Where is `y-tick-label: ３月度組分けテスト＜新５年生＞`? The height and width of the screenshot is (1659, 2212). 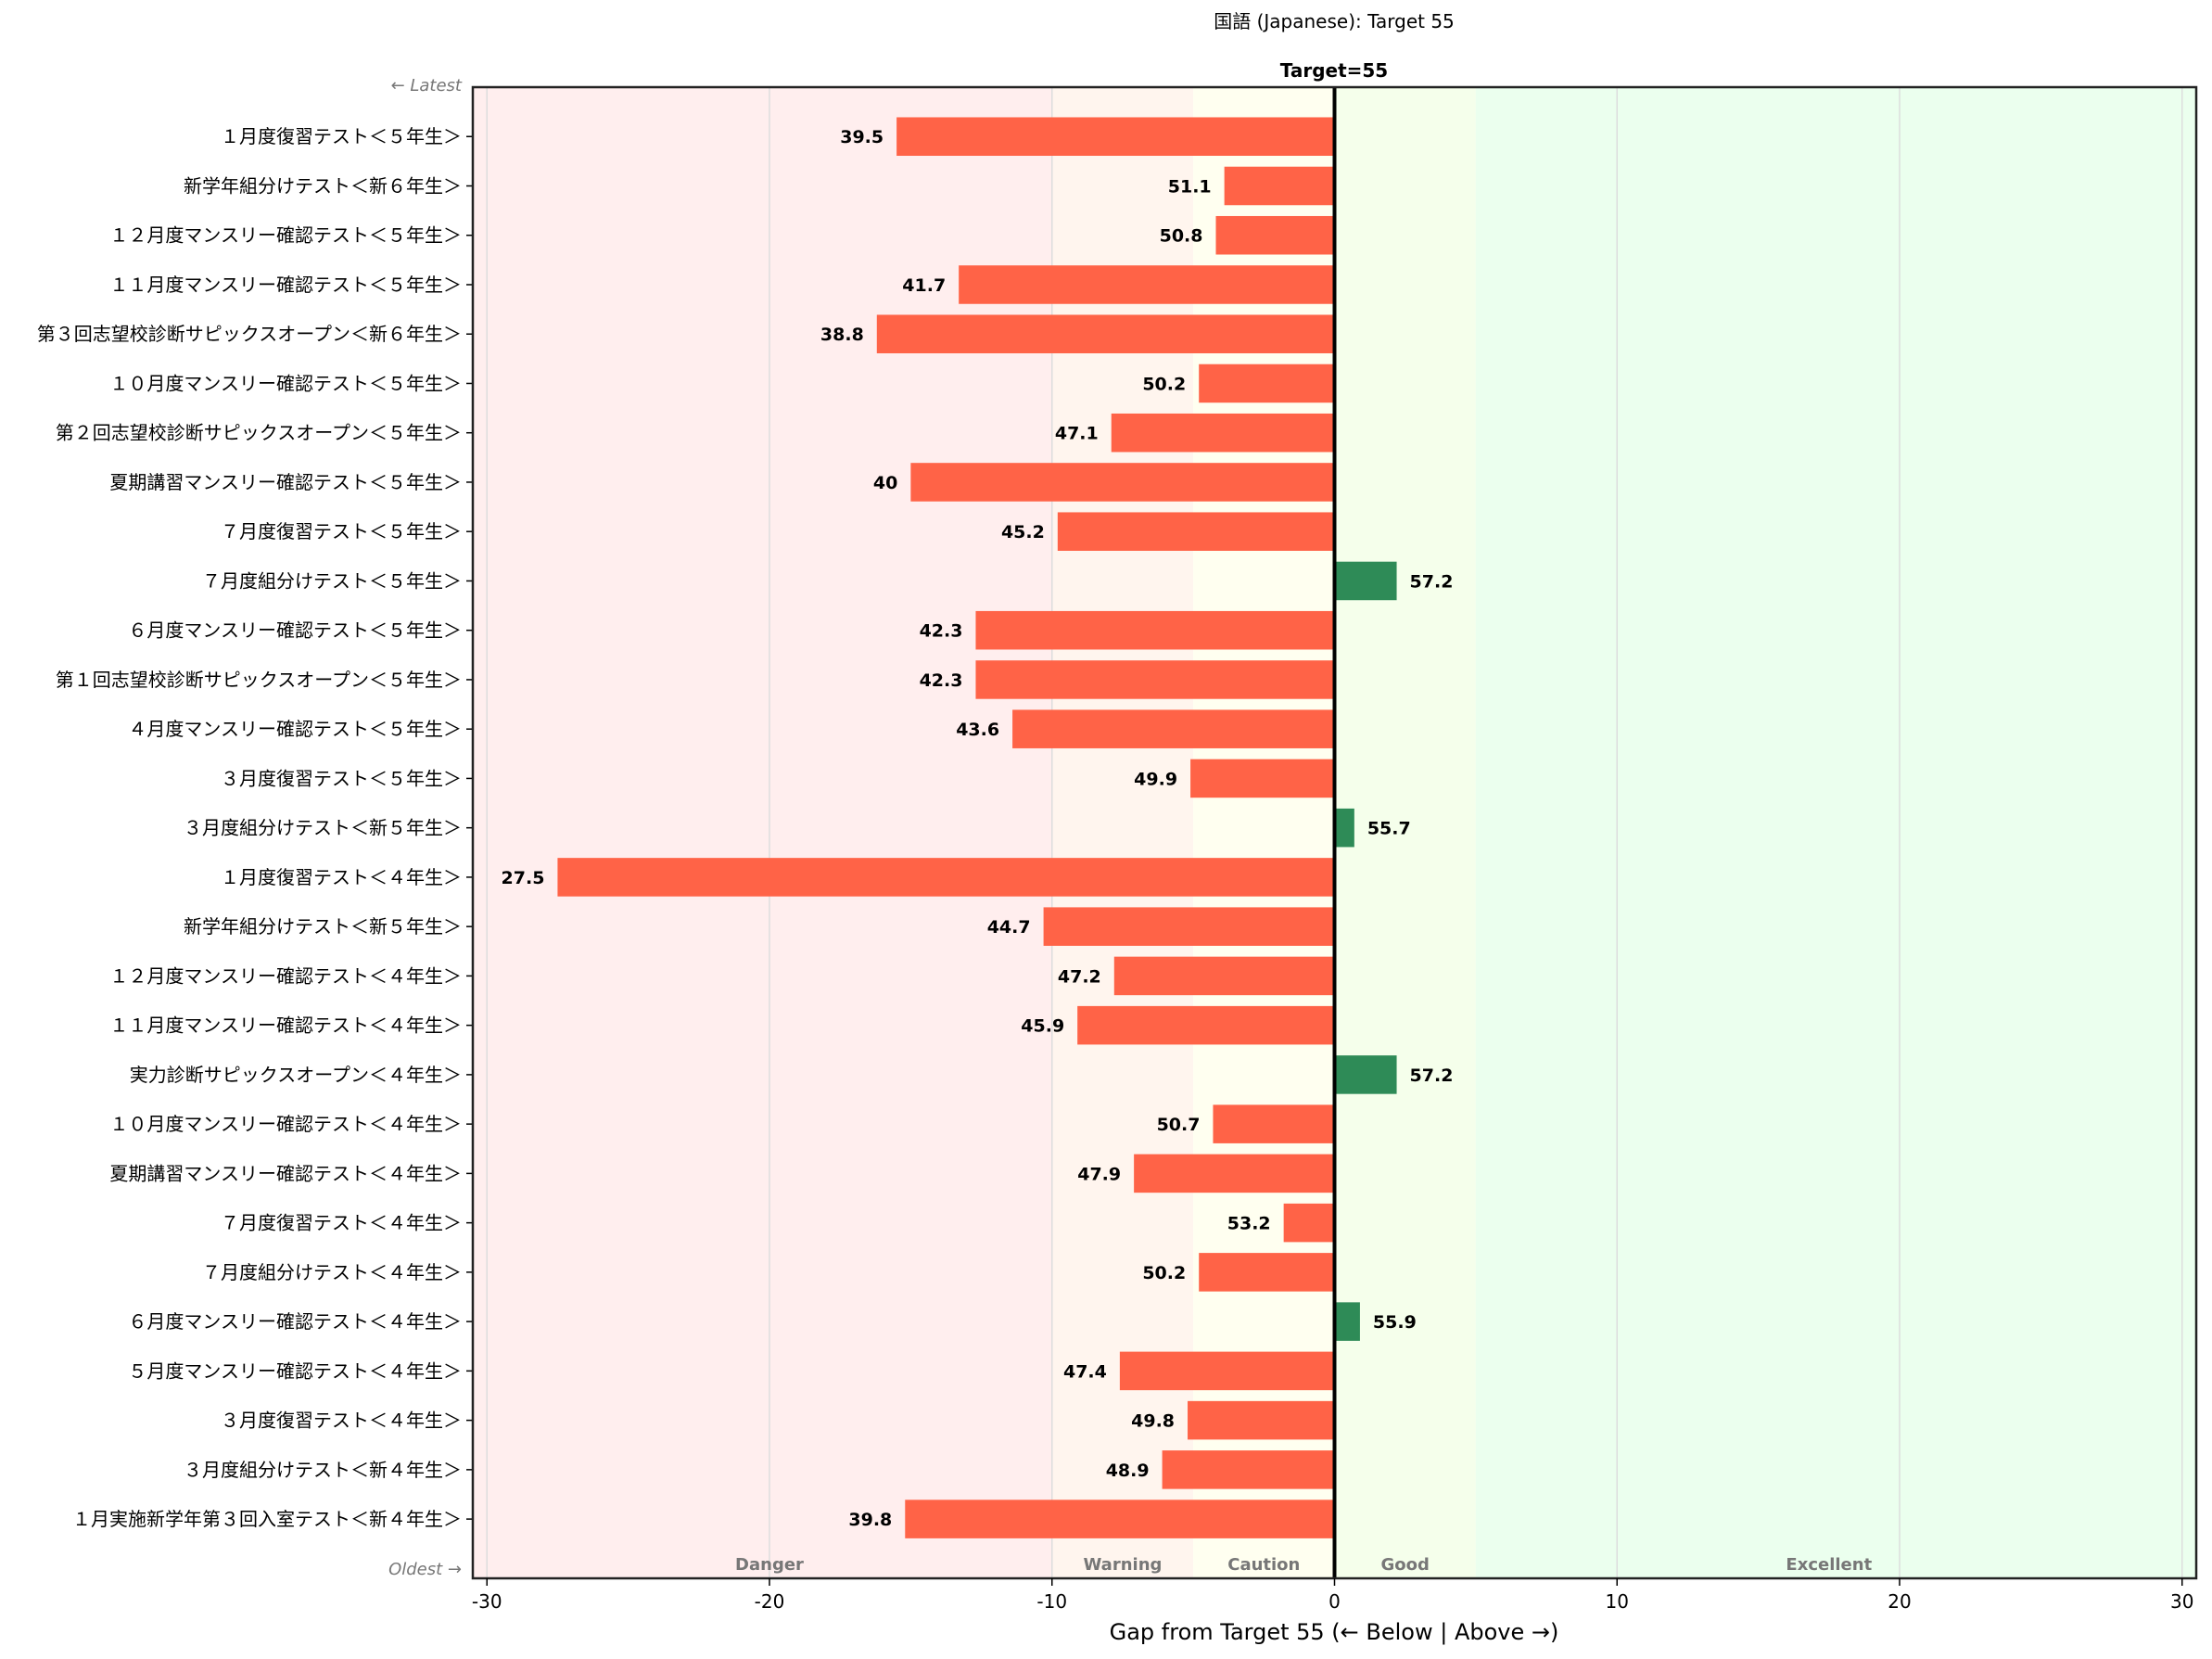
y-tick-label: ３月度組分けテスト＜新５年生＞ is located at coordinates (323, 828).